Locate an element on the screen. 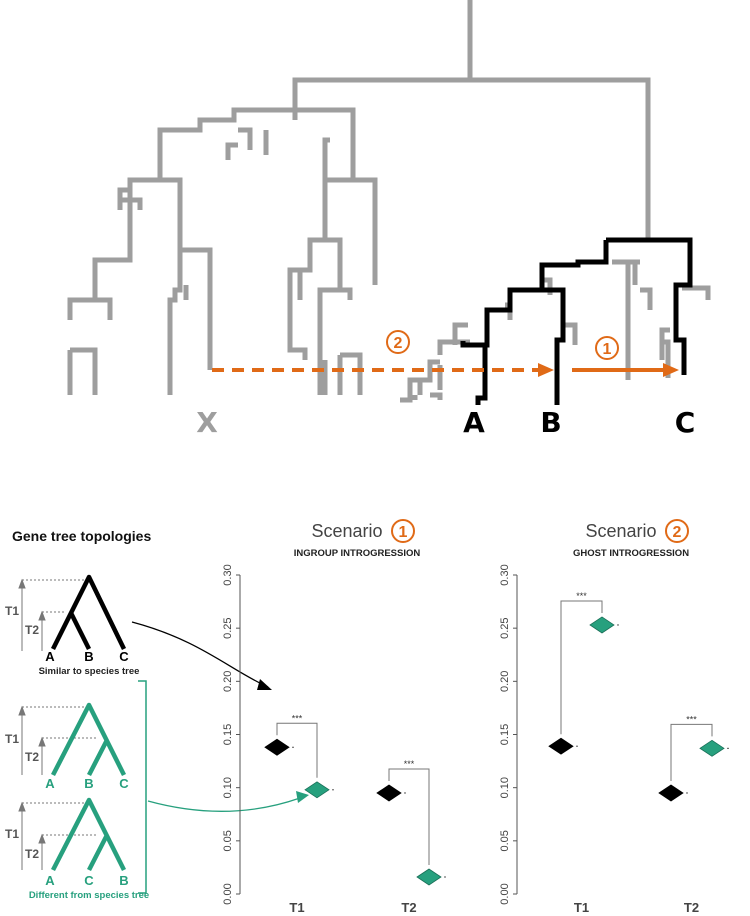  scenario-2-subtitle: GHOST INTROGRESSION is located at coordinates (631, 553).